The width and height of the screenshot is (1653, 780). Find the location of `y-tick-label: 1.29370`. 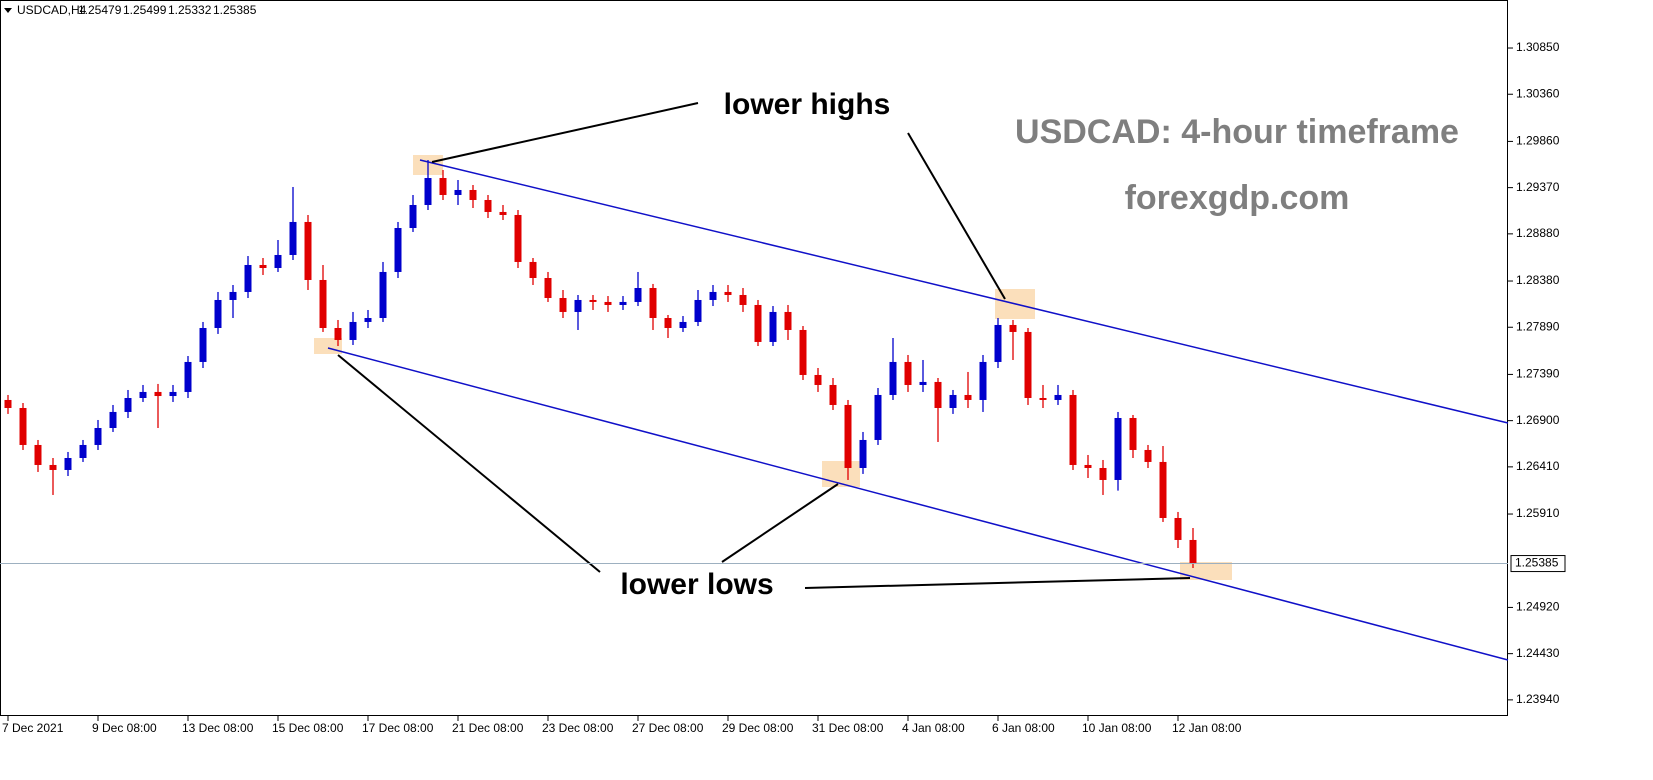

y-tick-label: 1.29370 is located at coordinates (1538, 187).